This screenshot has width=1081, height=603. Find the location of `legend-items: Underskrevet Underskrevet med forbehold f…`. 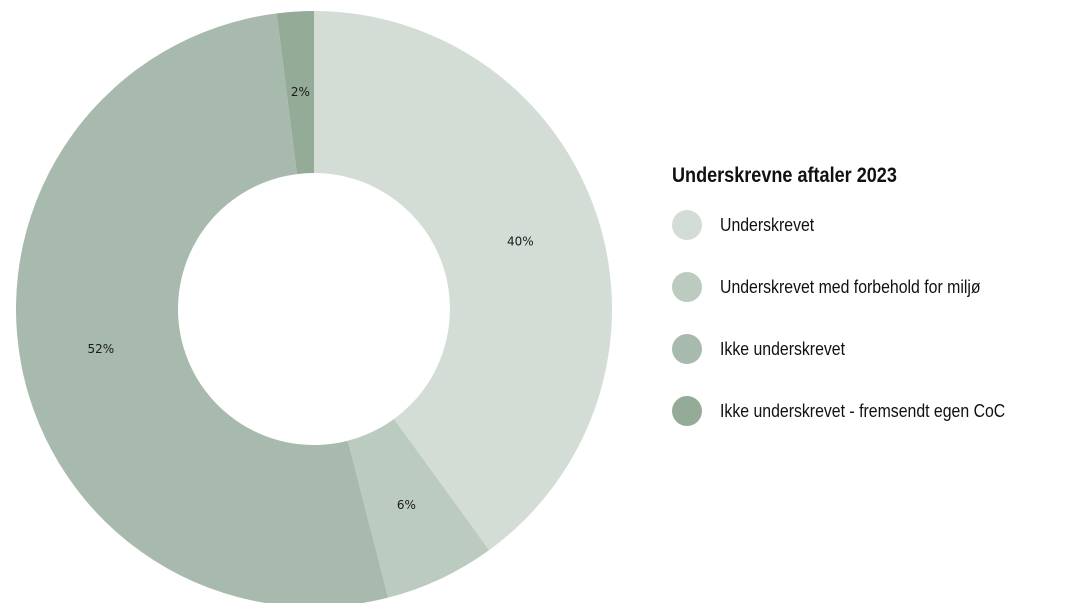

legend-items: Underskrevet Underskrevet med forbehold f… is located at coordinates (874, 318).